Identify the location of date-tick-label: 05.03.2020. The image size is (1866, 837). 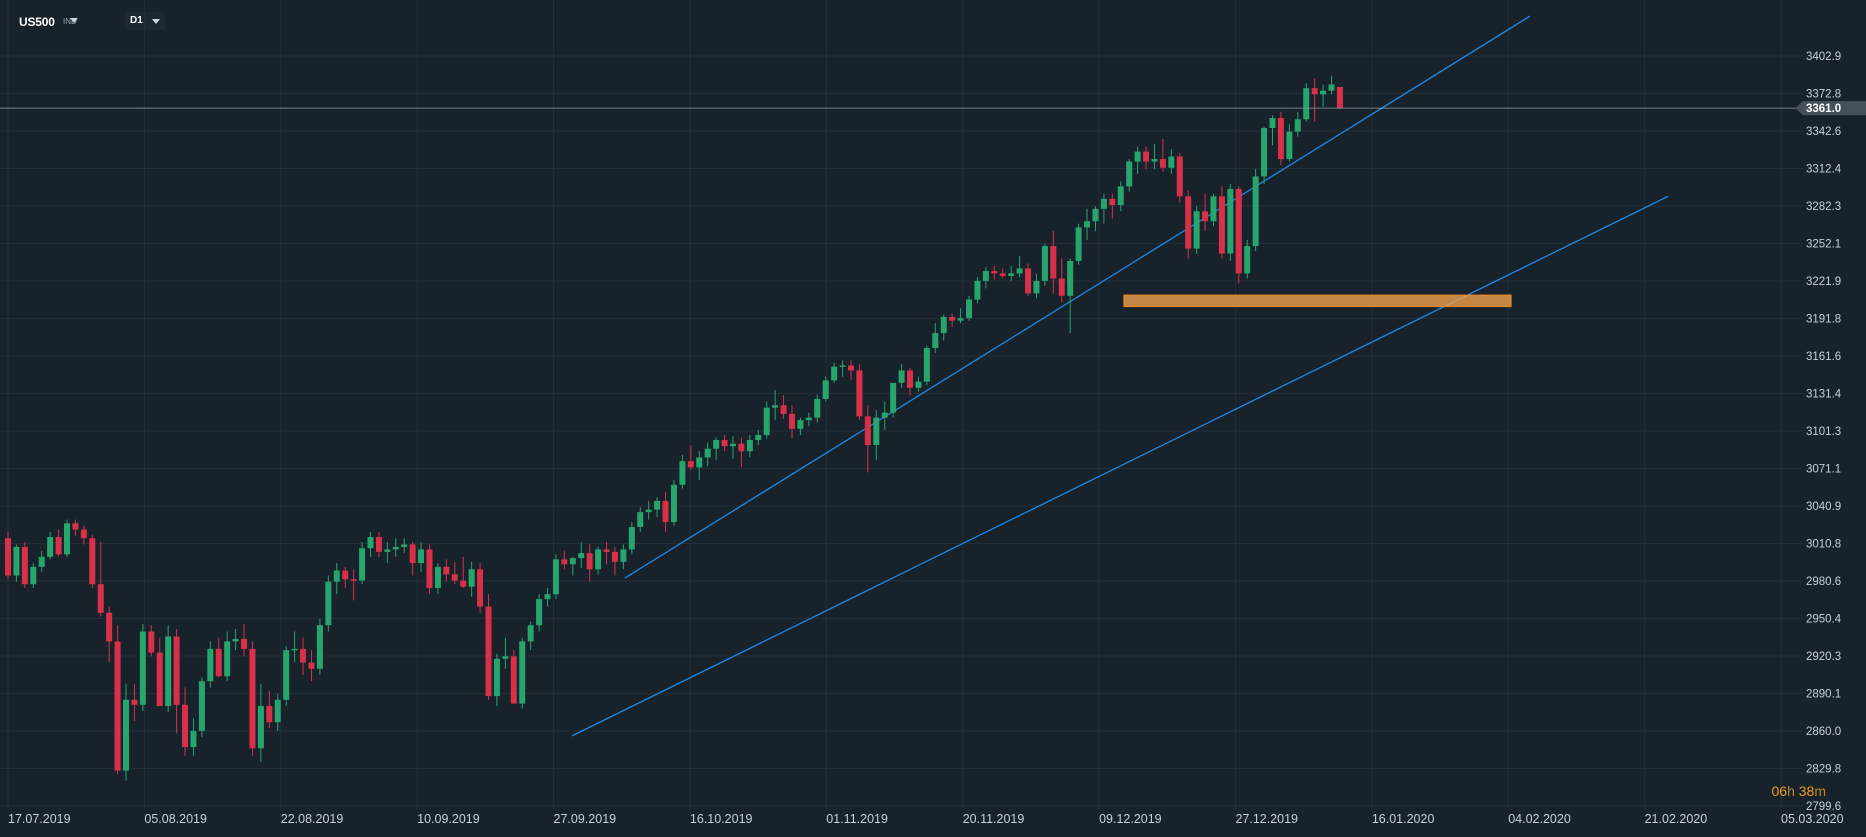
(1812, 819).